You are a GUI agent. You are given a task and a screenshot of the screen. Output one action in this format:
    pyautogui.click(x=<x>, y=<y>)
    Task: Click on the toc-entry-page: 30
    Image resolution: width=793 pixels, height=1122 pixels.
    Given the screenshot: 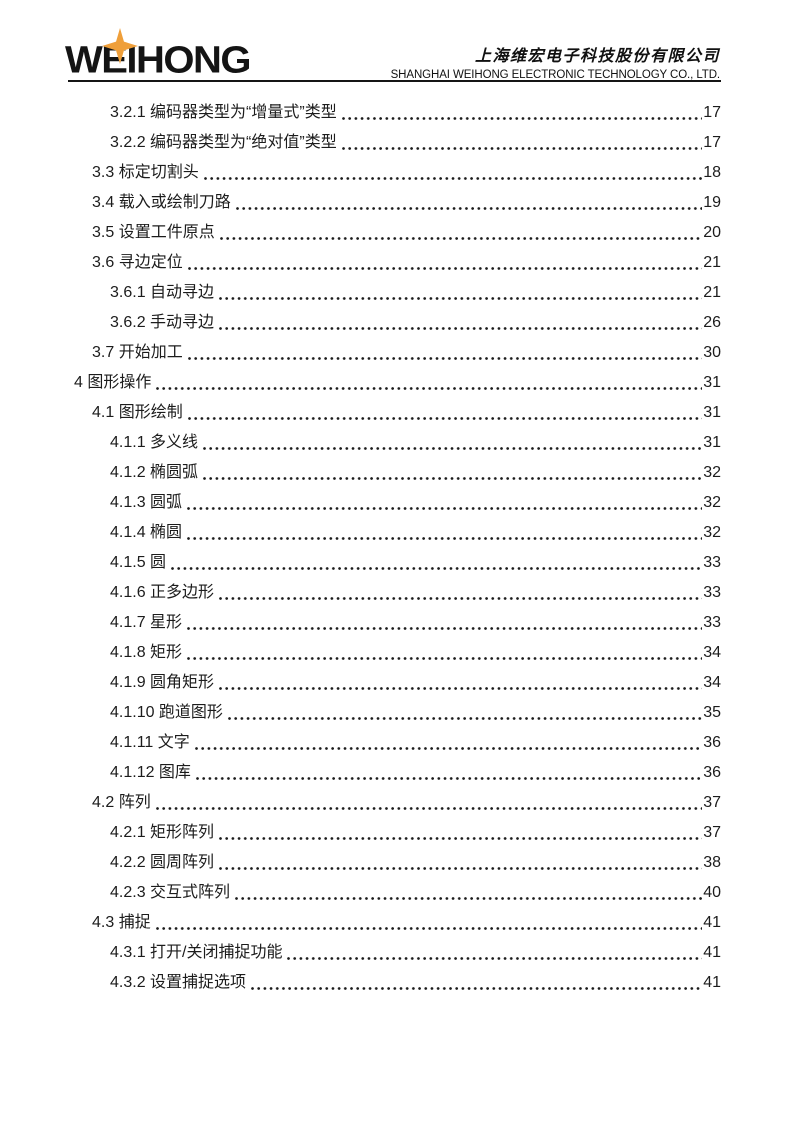 What is the action you would take?
    pyautogui.click(x=712, y=352)
    